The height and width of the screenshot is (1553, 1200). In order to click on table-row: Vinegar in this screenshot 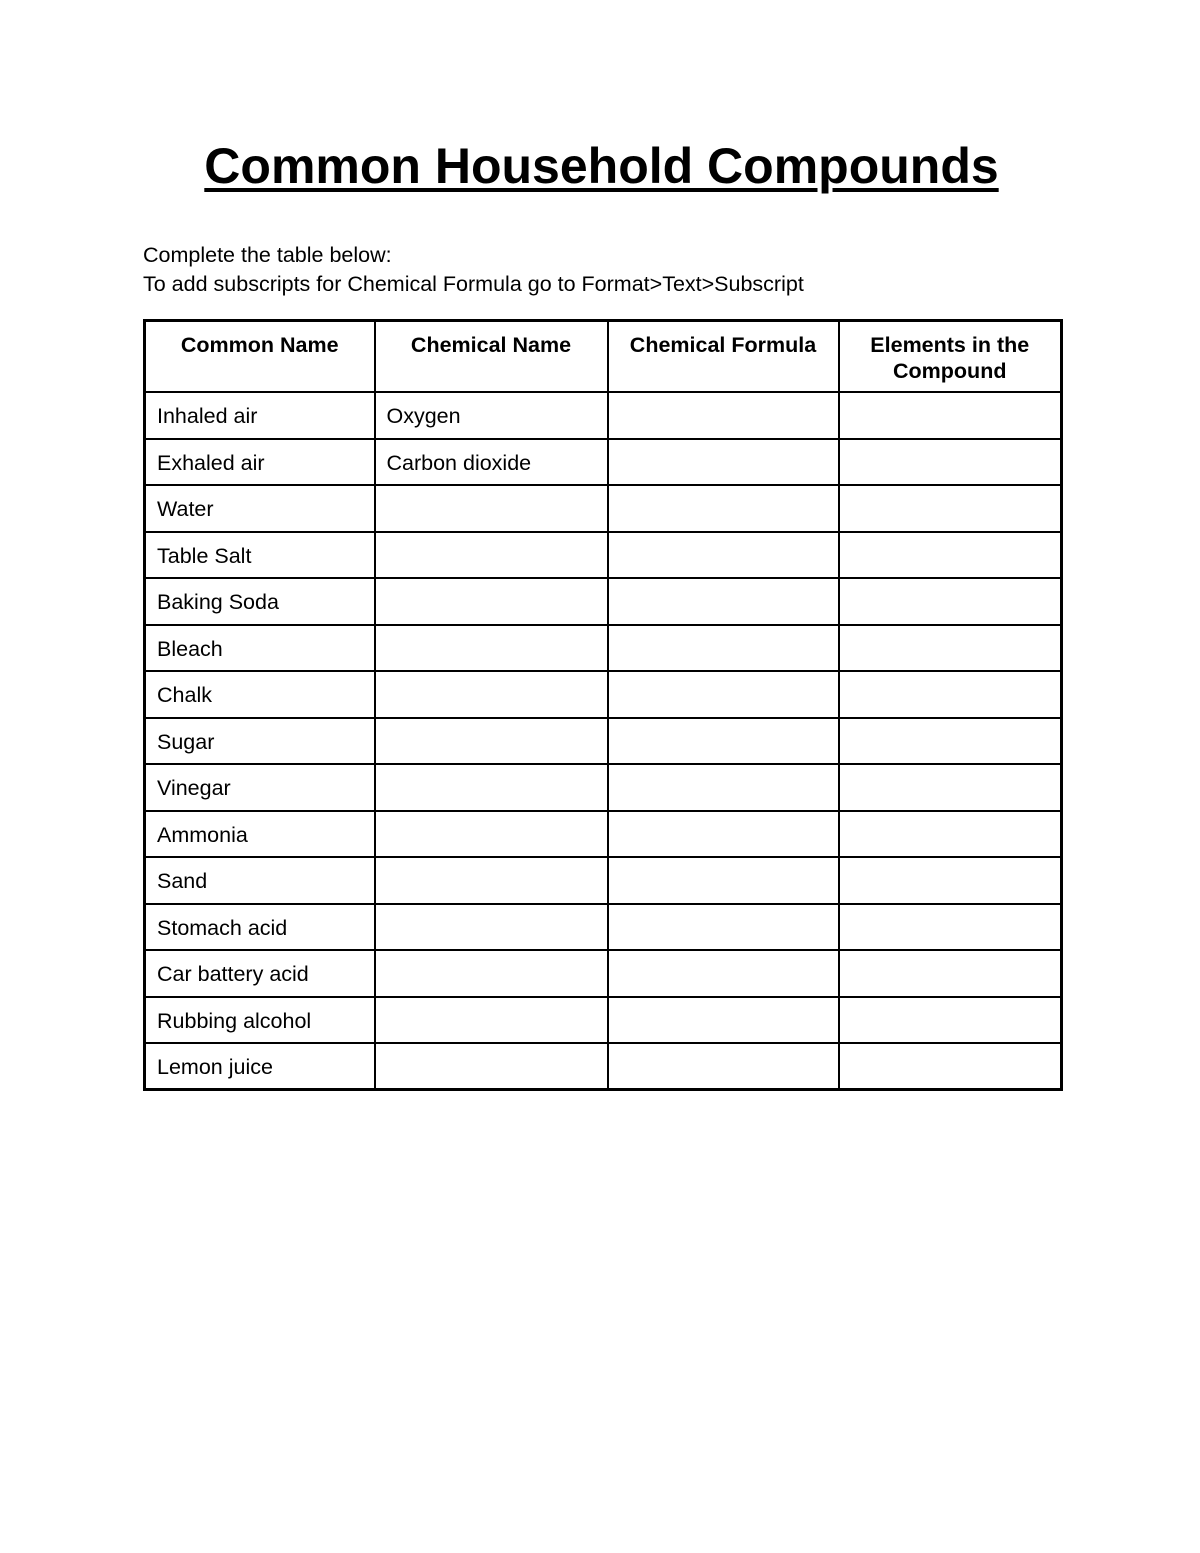, I will do `click(603, 787)`.